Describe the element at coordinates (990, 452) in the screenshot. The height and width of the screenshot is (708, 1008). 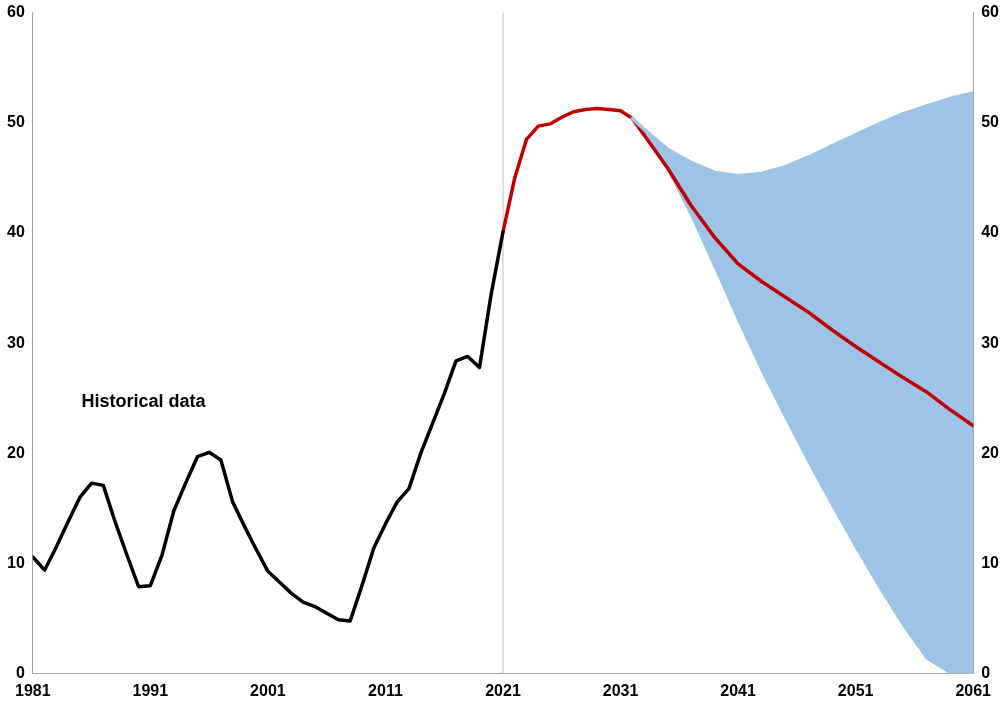
I see `y2-tick-label: 20` at that location.